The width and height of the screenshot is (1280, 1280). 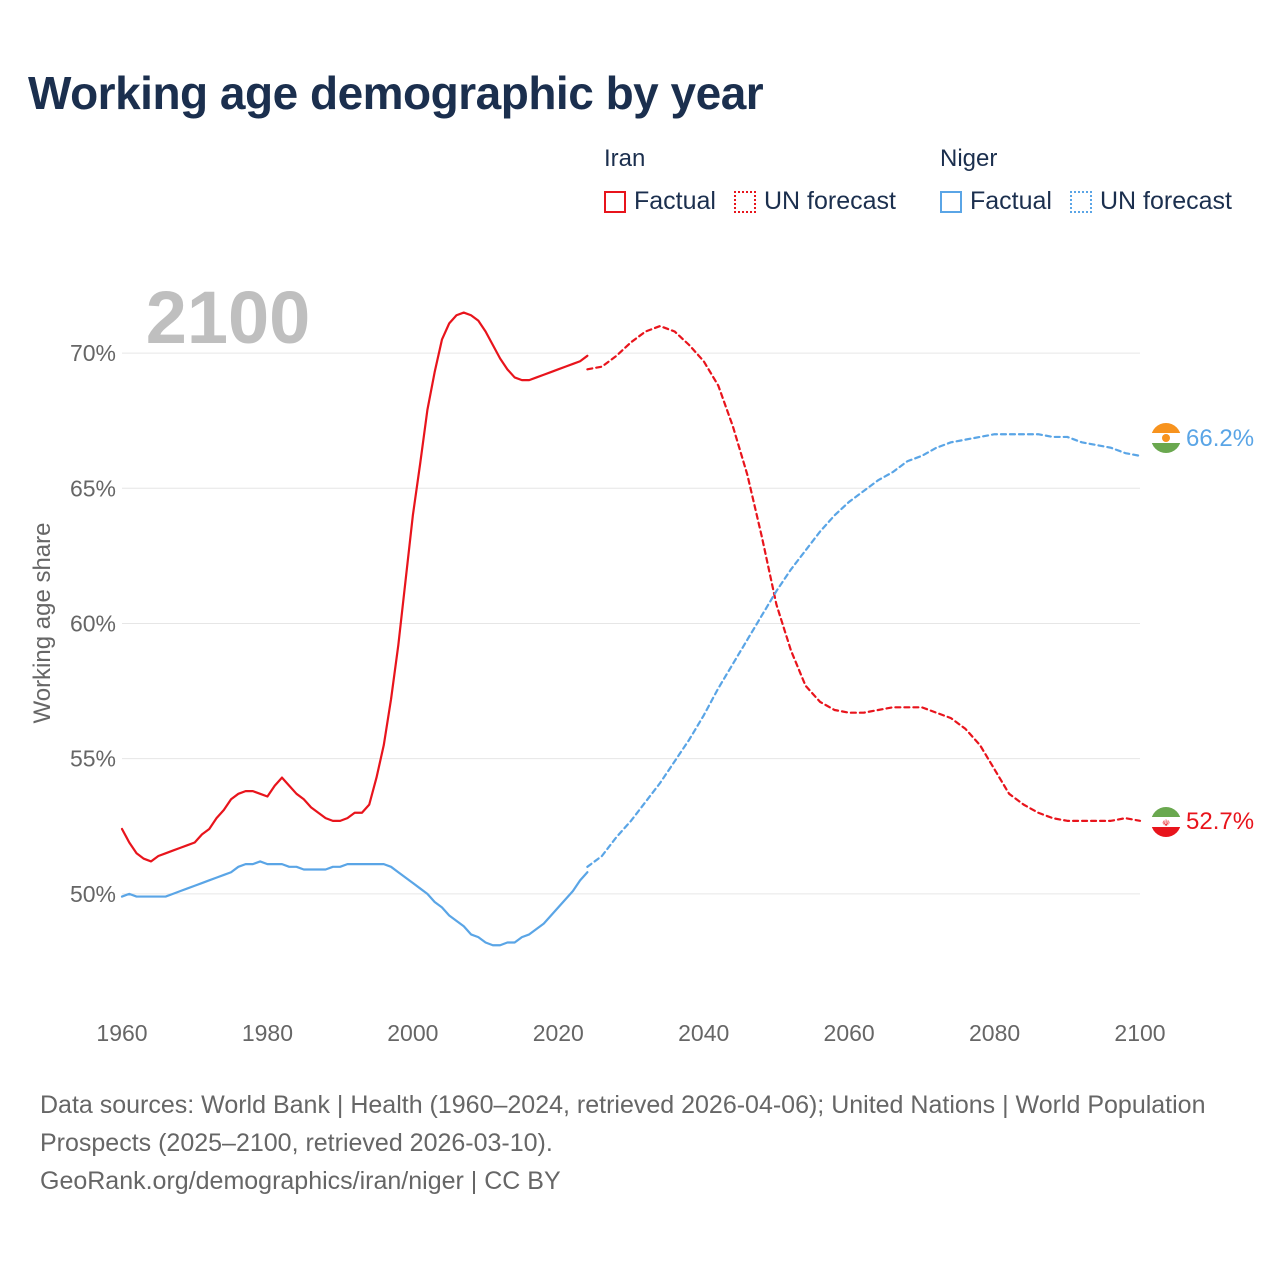 I want to click on x-tick-label: 1960, so click(x=121, y=1033).